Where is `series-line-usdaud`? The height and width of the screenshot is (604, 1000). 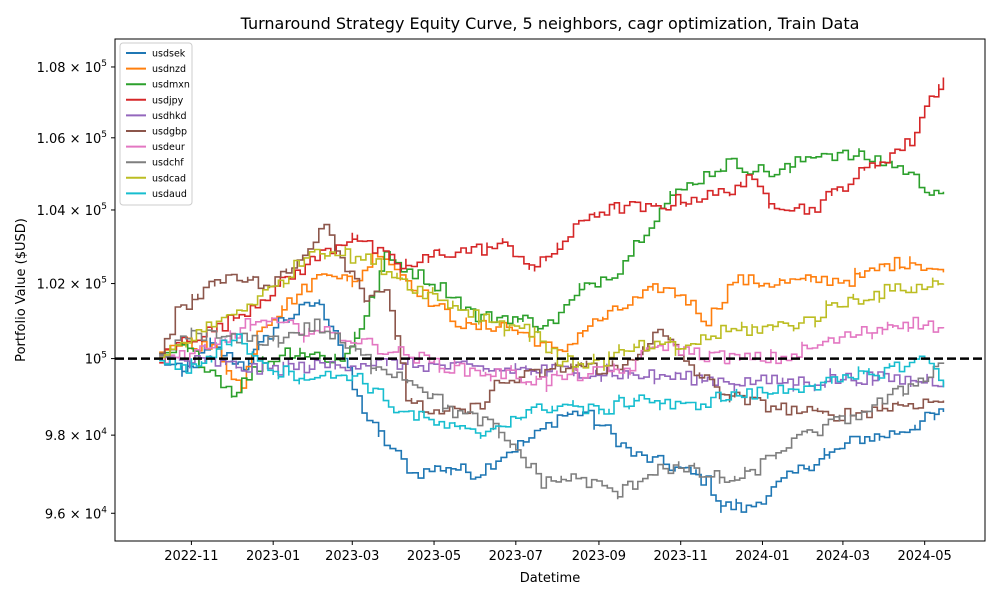
series-line-usdaud is located at coordinates (552, 386).